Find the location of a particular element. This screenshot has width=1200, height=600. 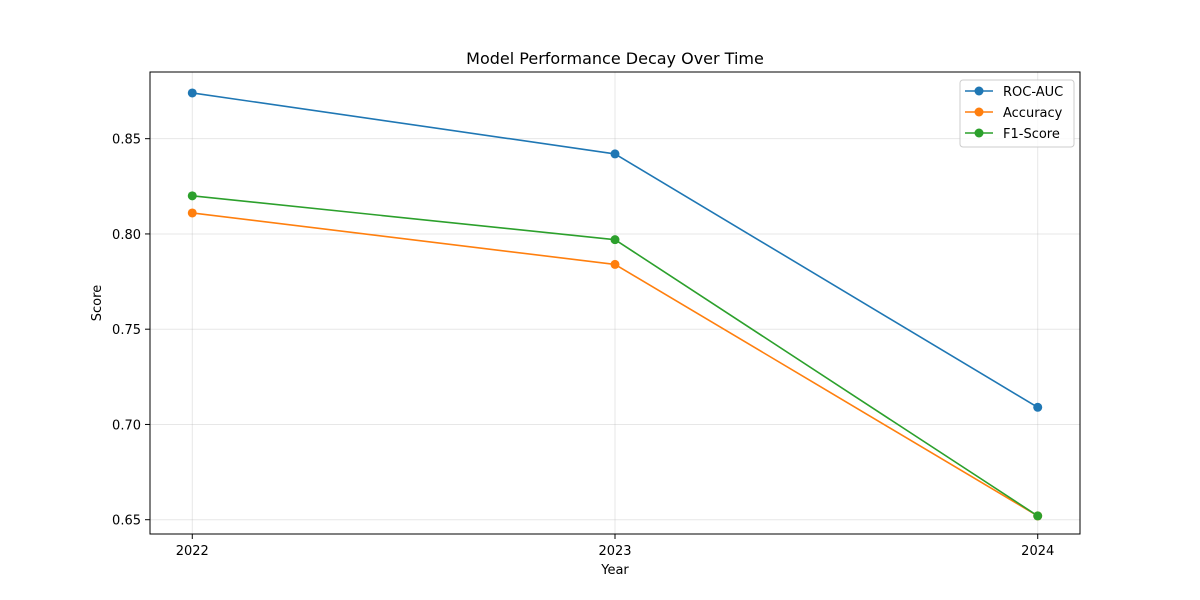

x-tick-label: 2024 is located at coordinates (1037, 551).